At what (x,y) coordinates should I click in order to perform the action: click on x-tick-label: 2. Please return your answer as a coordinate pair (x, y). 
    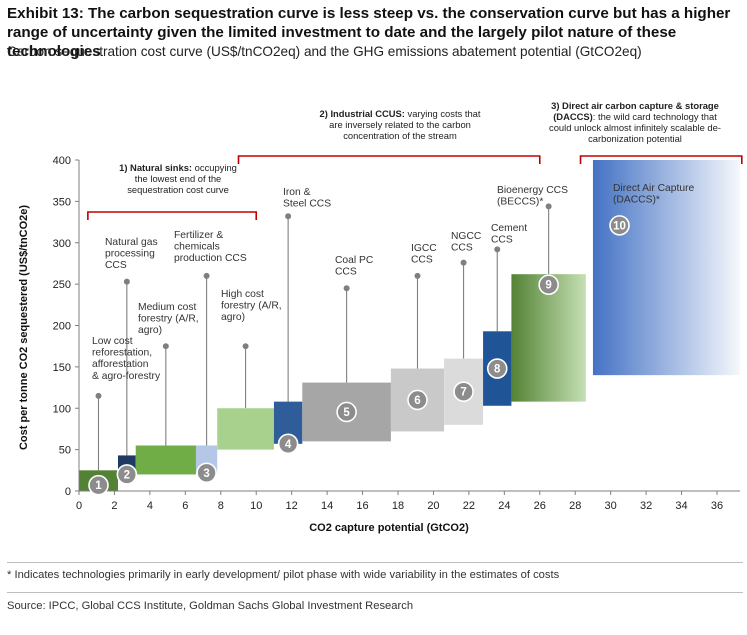
    Looking at the image, I should click on (114, 506).